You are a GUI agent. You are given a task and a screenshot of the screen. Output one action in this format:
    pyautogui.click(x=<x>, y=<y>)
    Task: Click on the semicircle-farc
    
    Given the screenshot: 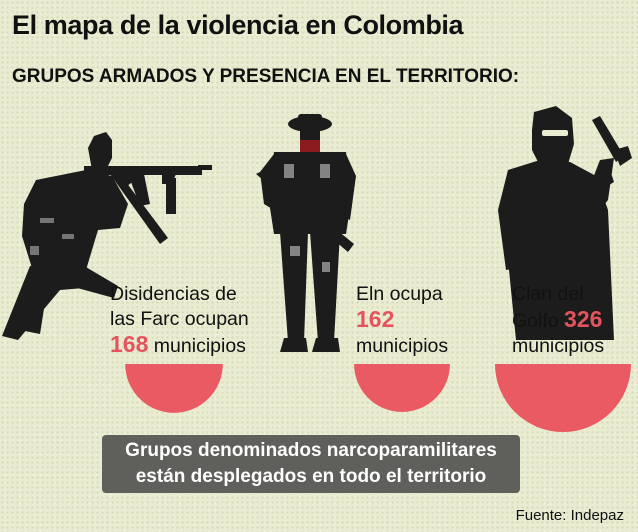 What is the action you would take?
    pyautogui.click(x=174, y=388)
    